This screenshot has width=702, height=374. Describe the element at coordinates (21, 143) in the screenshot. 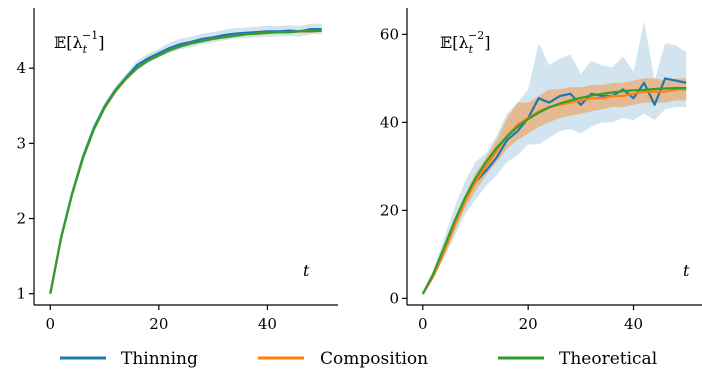

I see `y-tick-label: 3` at that location.